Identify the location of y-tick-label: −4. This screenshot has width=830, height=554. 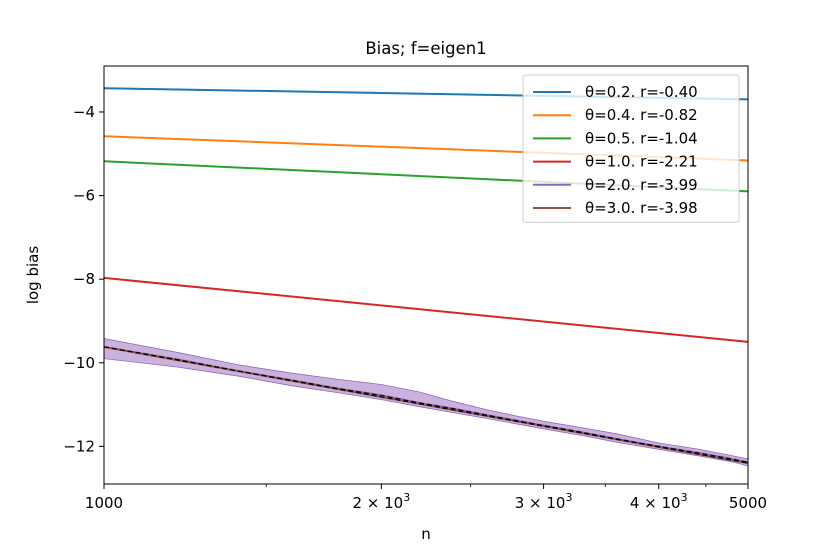
(84, 112).